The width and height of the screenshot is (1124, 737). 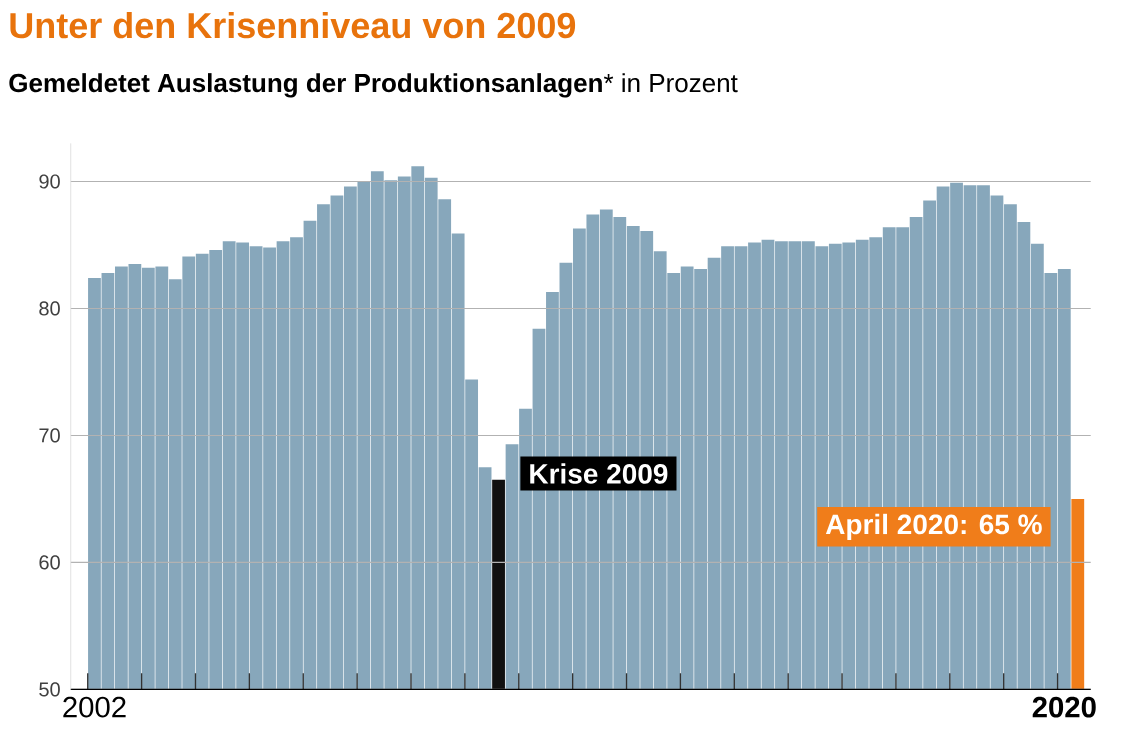 What do you see at coordinates (293, 25) in the screenshot?
I see `chart-title: Unter den Krisenniveau von 2009` at bounding box center [293, 25].